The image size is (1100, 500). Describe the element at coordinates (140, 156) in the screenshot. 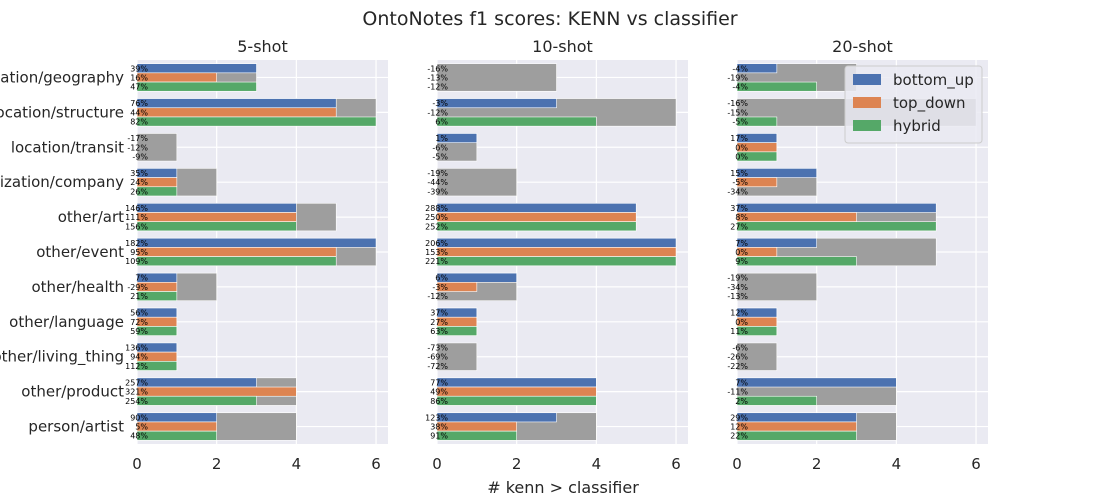

I see `bar-label-hybrid: -9%` at that location.